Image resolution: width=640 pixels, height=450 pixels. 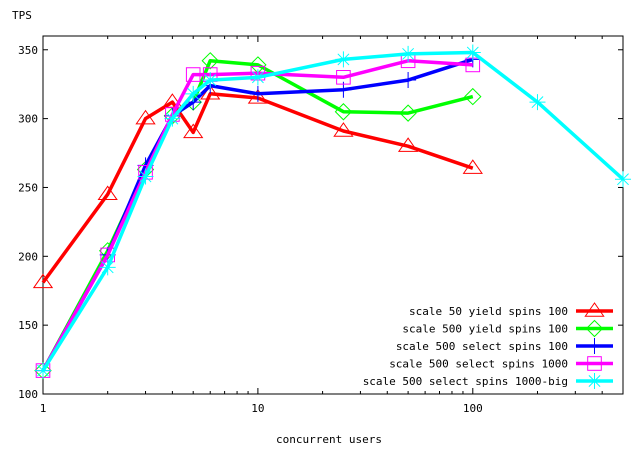 I want to click on y-tick-label: 250, so click(x=28, y=187).